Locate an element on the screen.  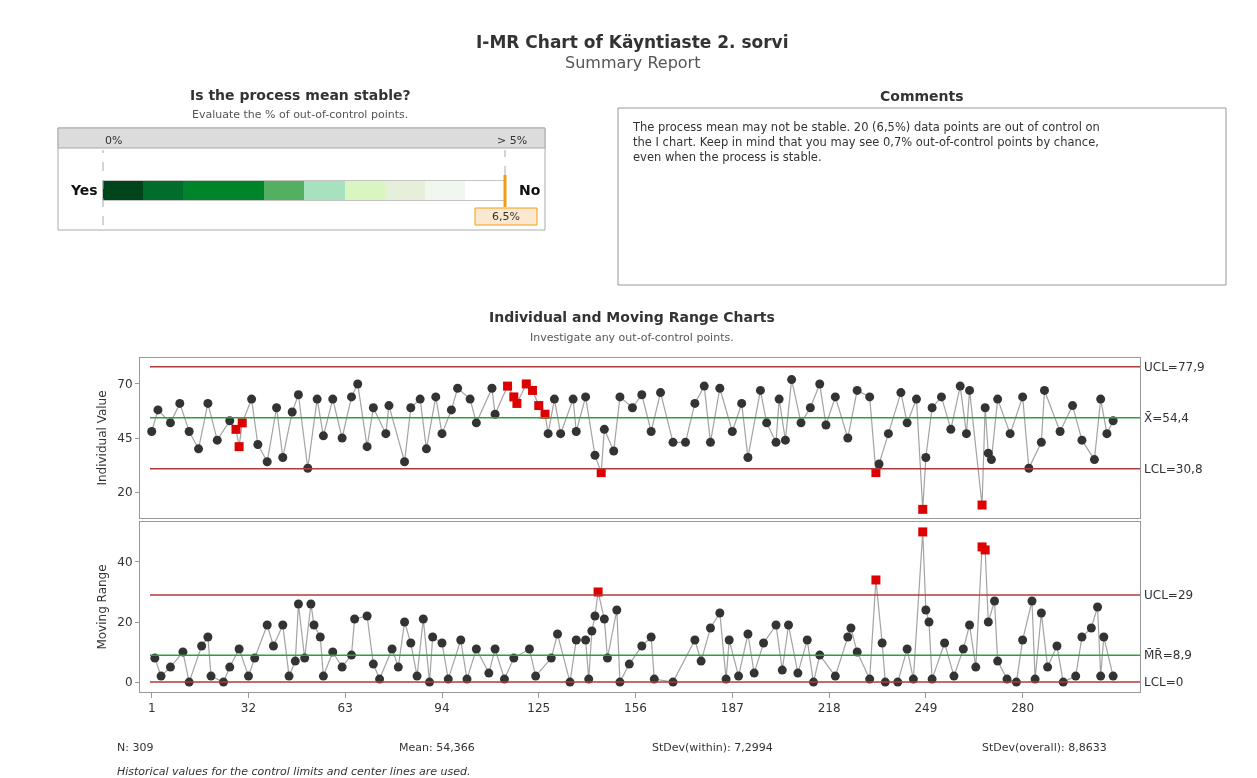
text: Is the process mean stable? is located at coordinates (300, 95).